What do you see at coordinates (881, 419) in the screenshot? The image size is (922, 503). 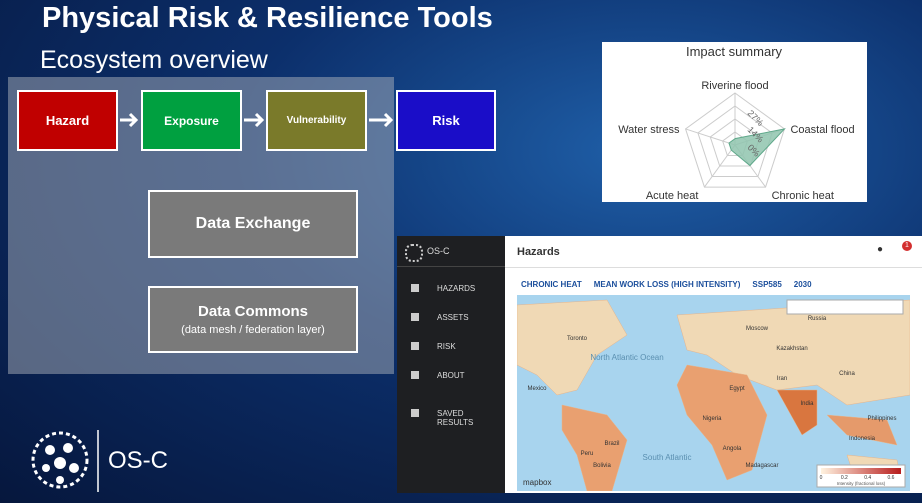 I see `map-label: Philippines` at bounding box center [881, 419].